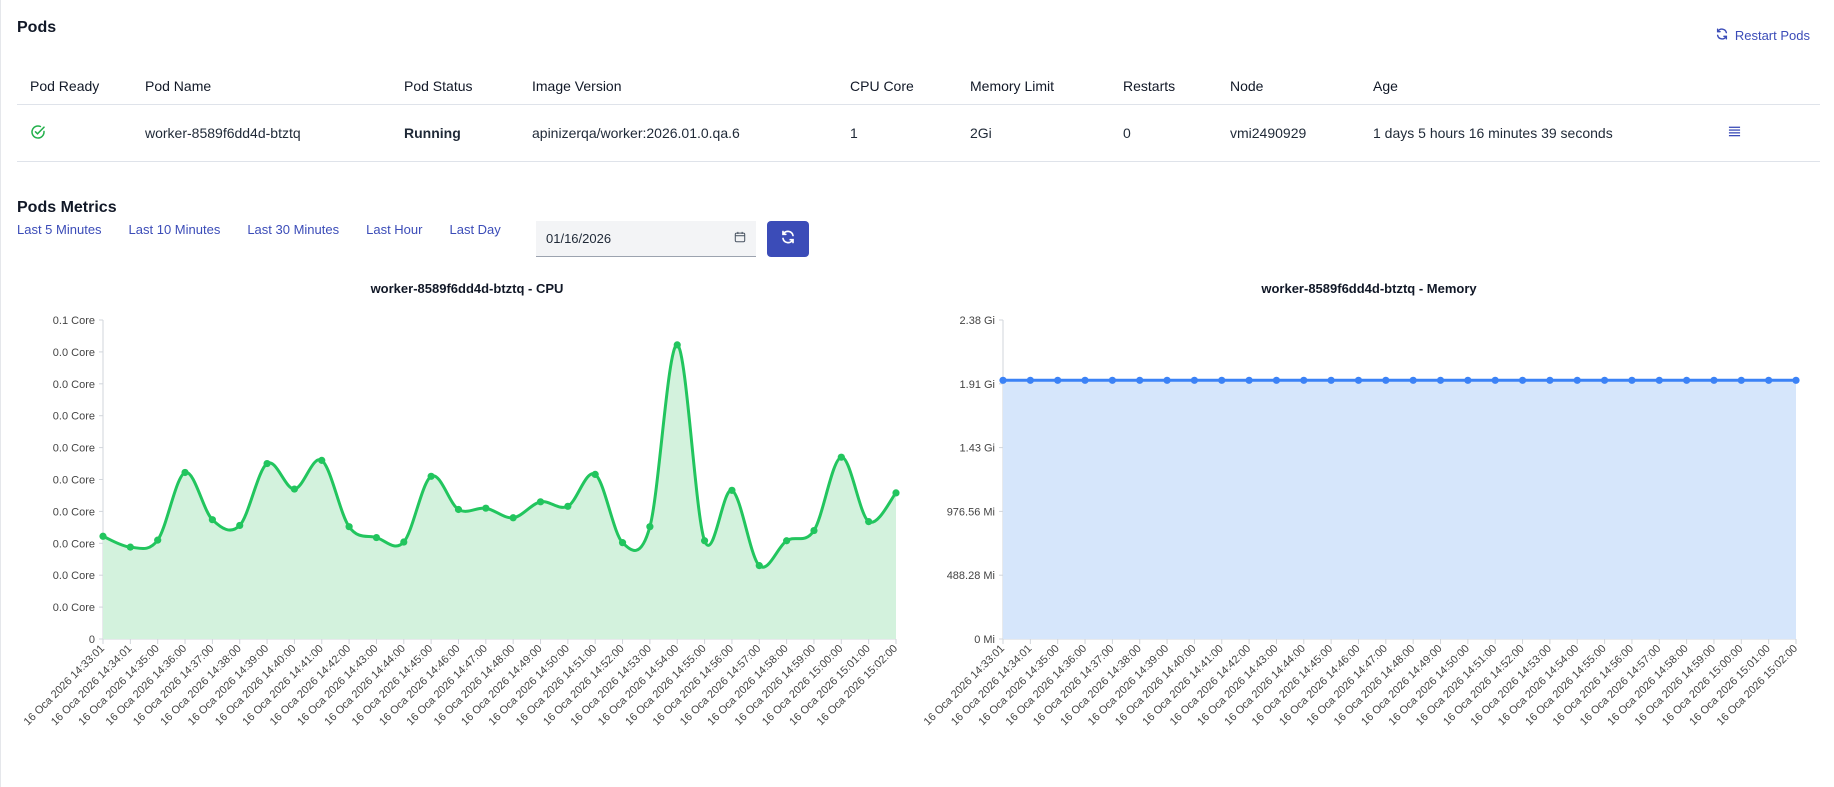  What do you see at coordinates (74, 321) in the screenshot?
I see `cpu-y-tick-label: 0.1 Core` at bounding box center [74, 321].